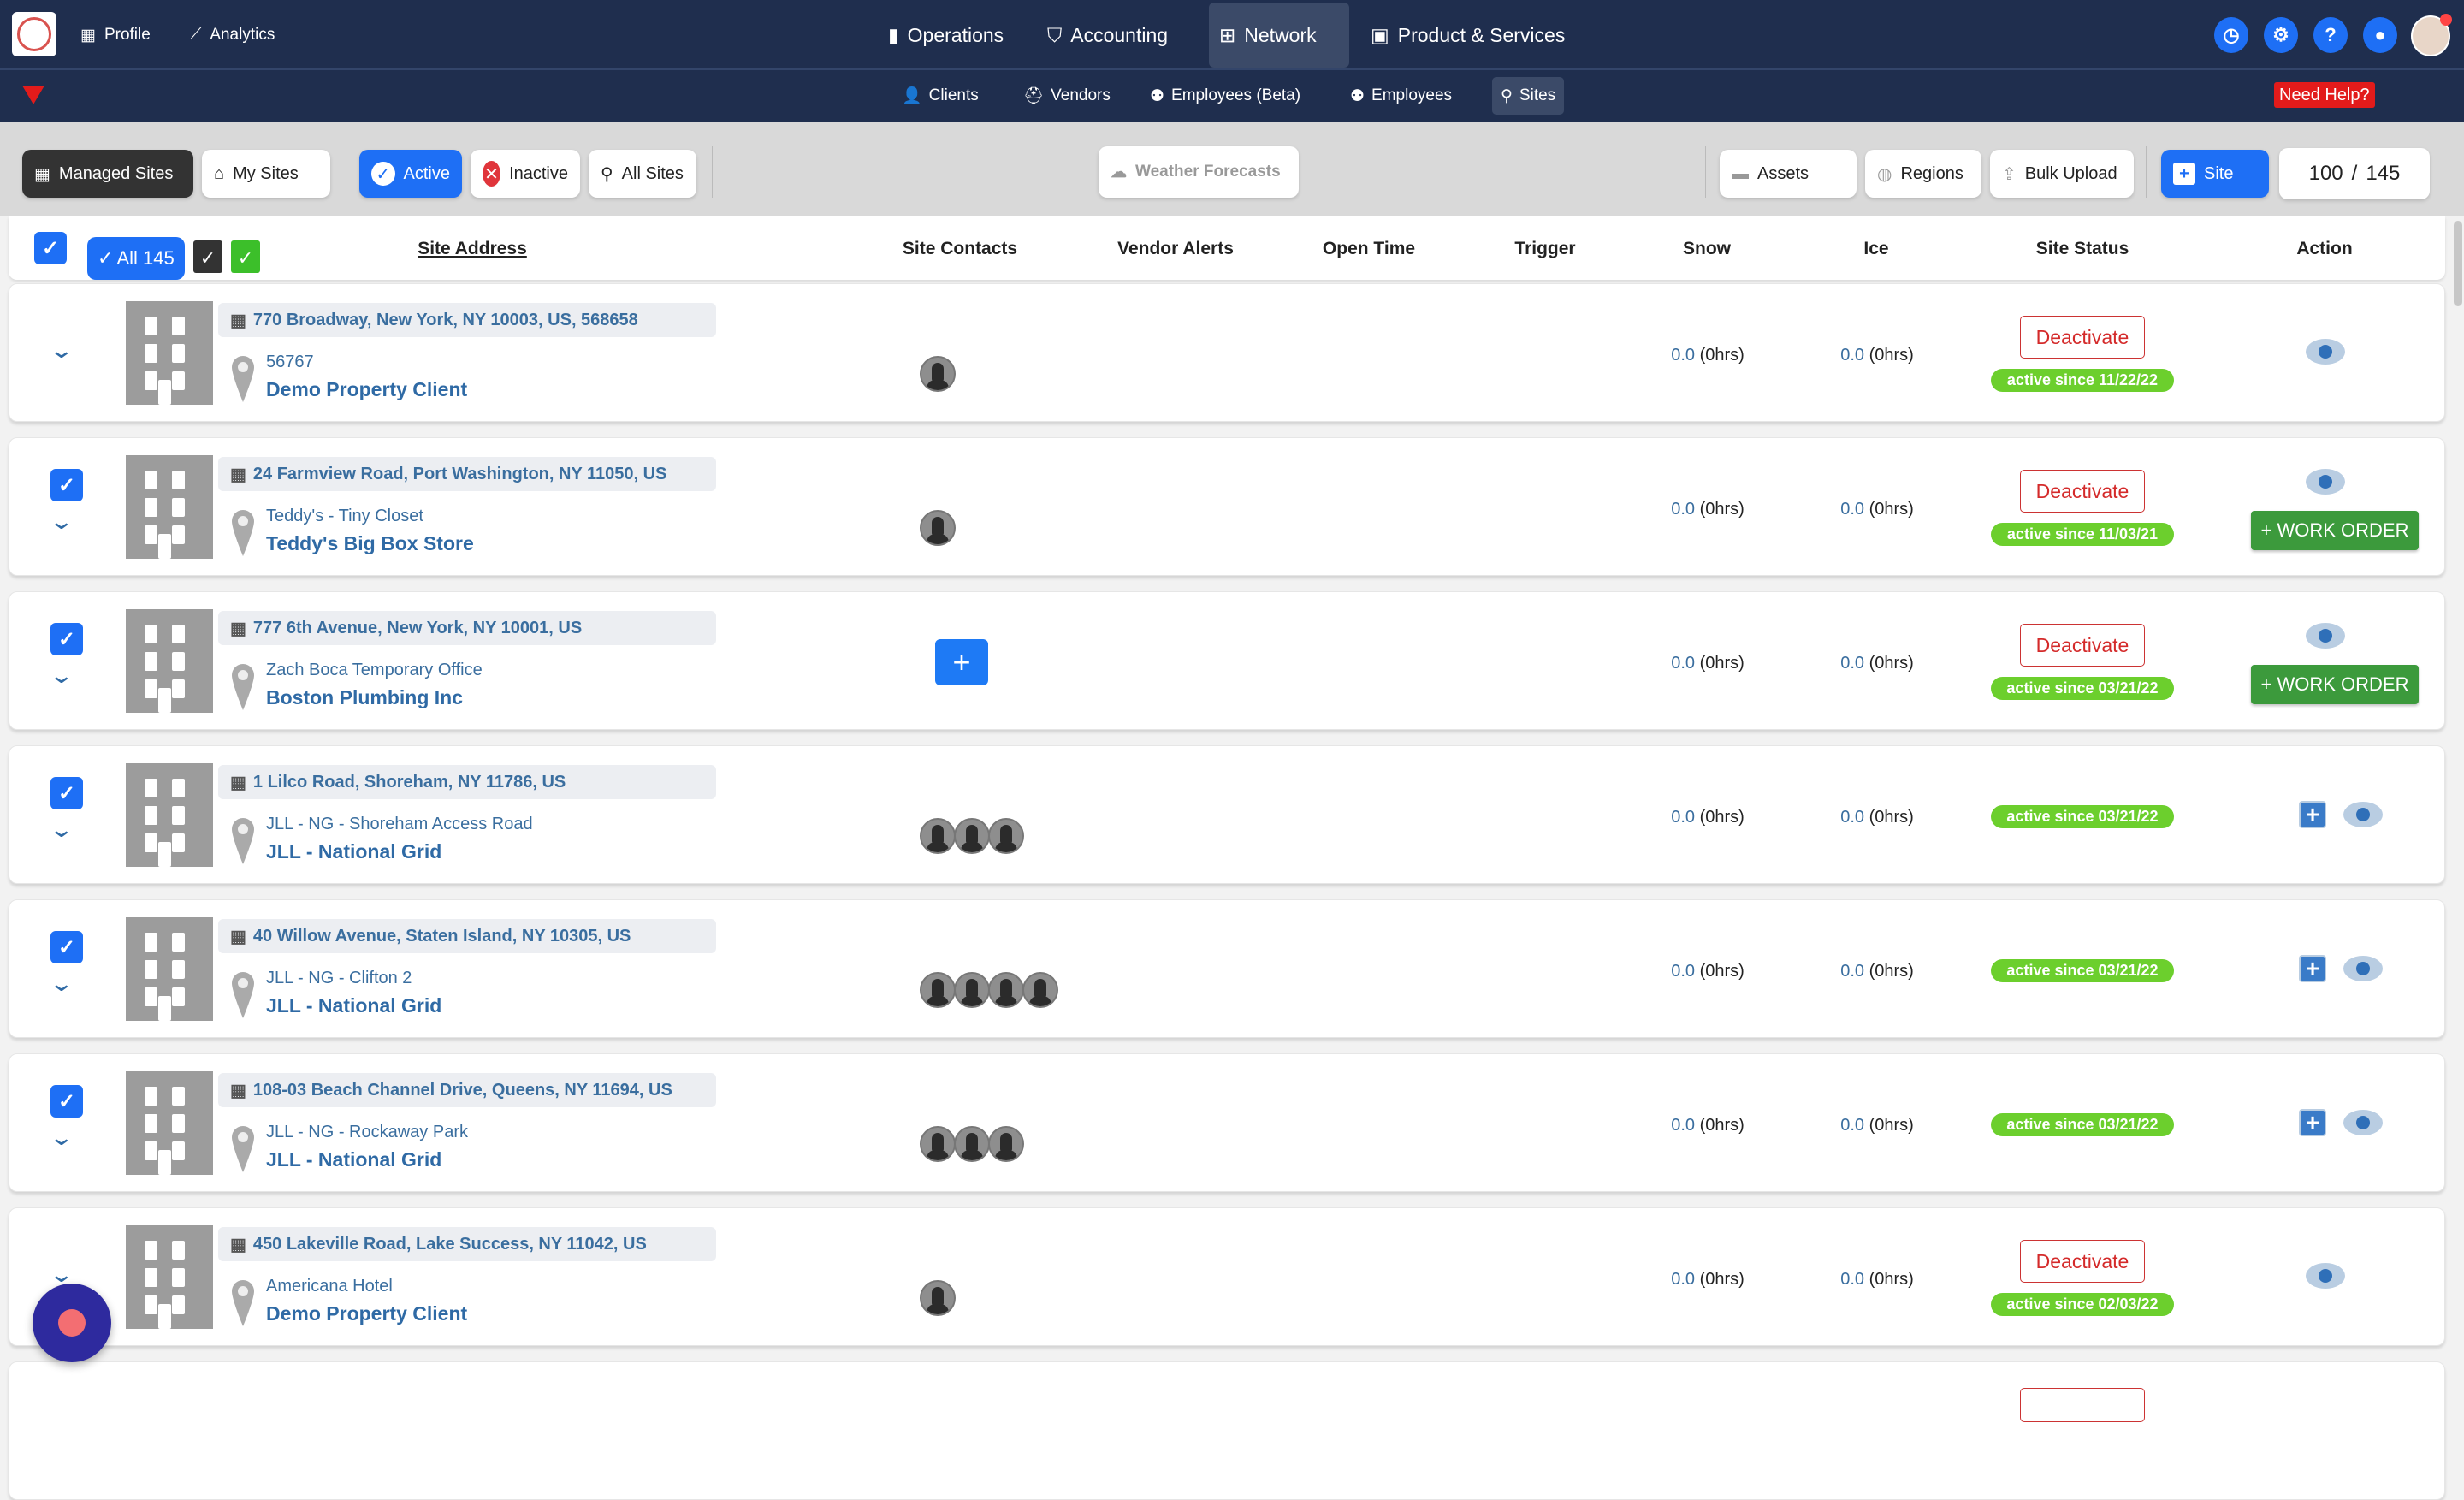 Image resolution: width=2464 pixels, height=1500 pixels. I want to click on nav-accounting: ⛉ Accounting, so click(1108, 34).